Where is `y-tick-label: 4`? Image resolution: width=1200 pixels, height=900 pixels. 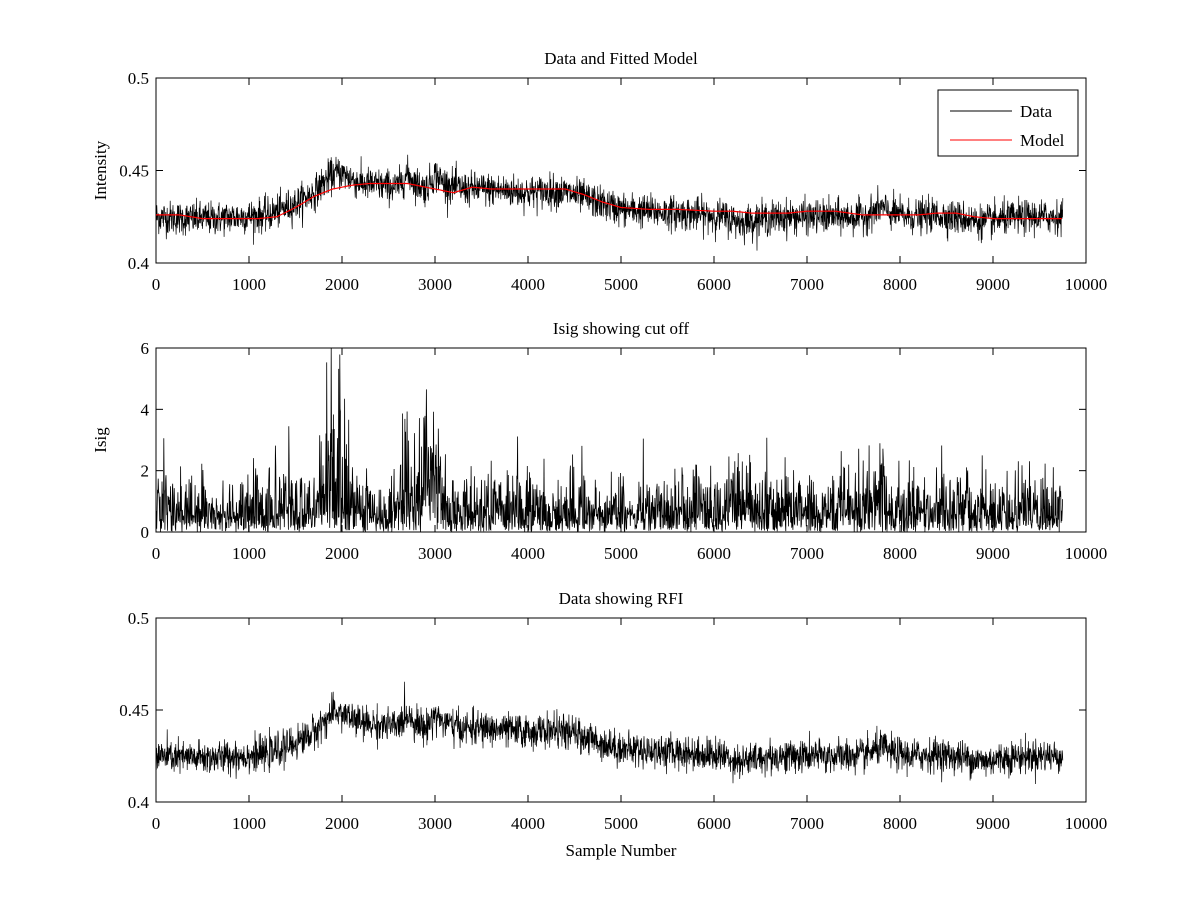
y-tick-label: 4 is located at coordinates (145, 409).